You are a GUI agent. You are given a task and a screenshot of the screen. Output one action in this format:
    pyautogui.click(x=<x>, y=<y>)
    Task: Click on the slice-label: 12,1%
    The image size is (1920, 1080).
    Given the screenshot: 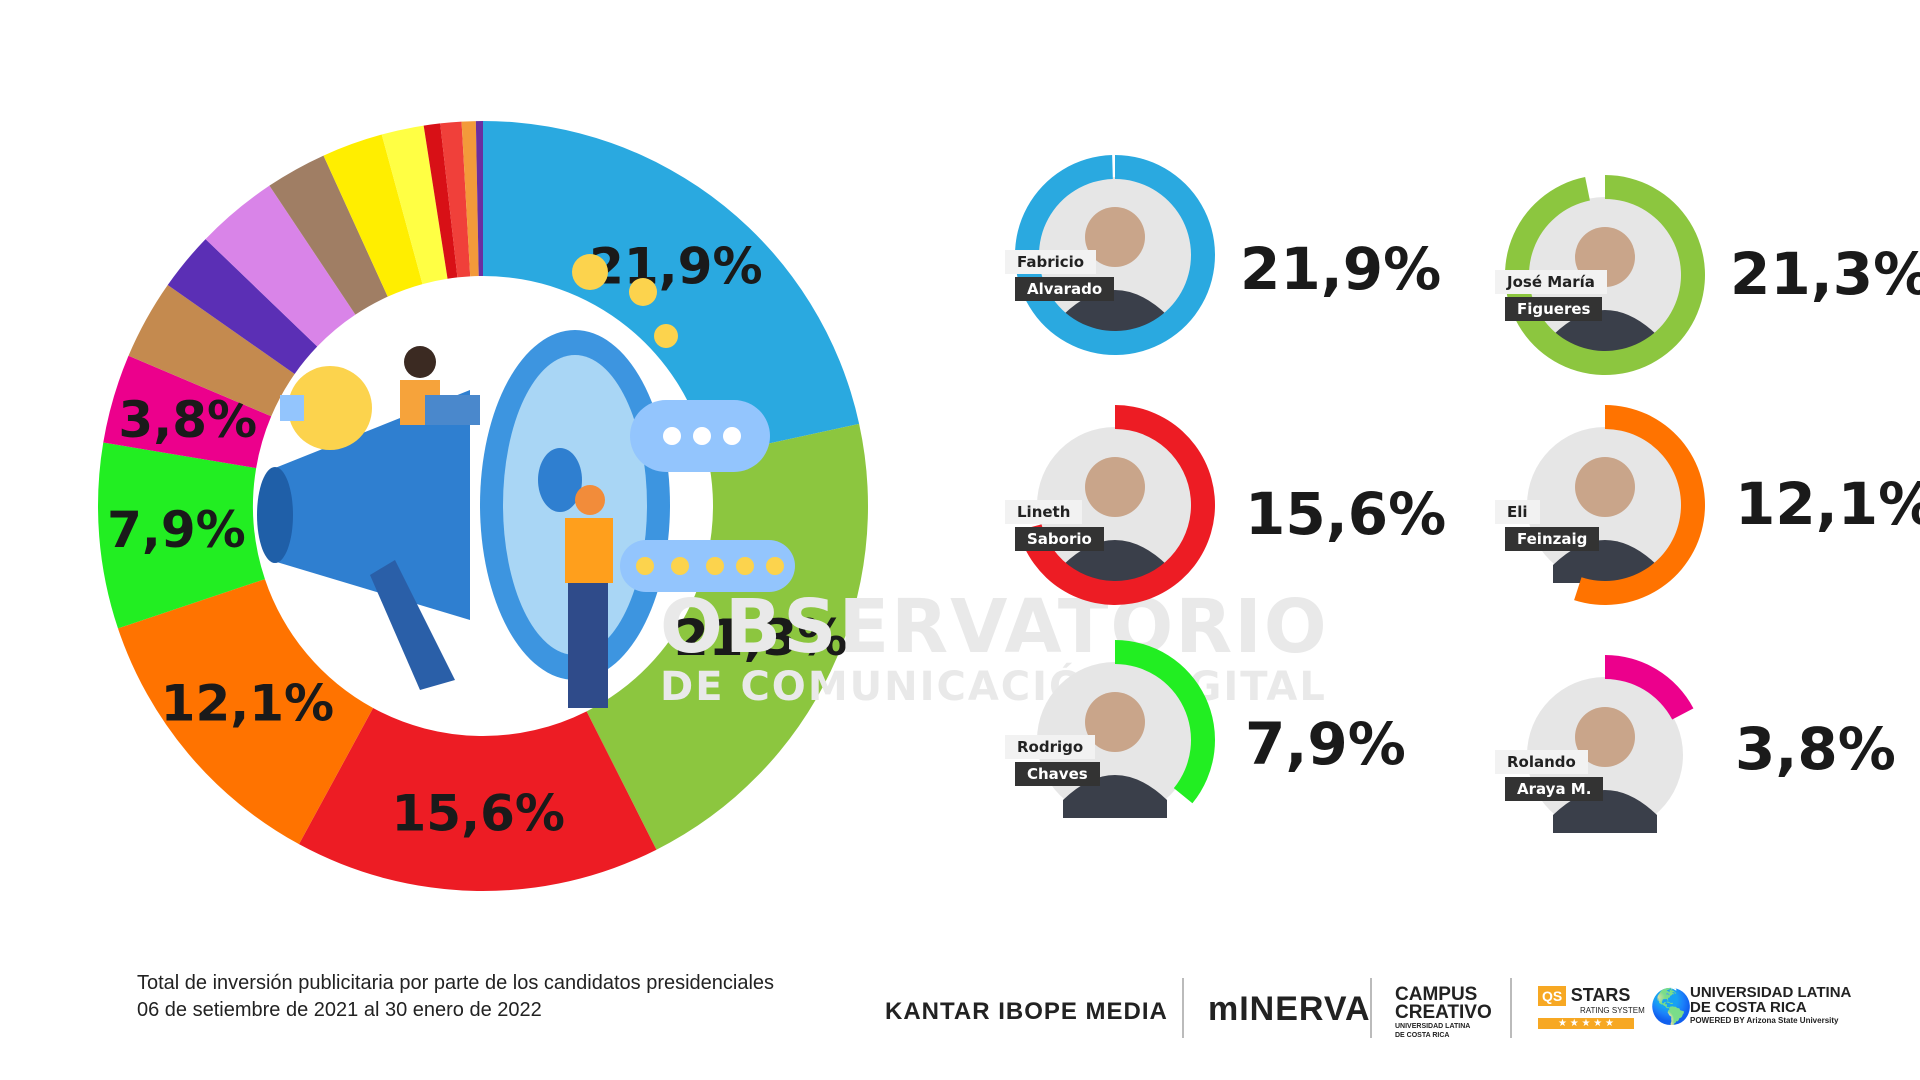 What is the action you would take?
    pyautogui.click(x=247, y=704)
    